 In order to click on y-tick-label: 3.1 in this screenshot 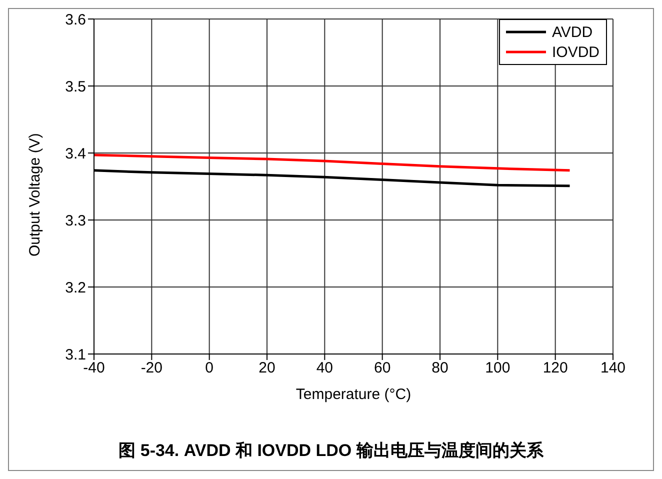, I will do `click(75, 355)`.